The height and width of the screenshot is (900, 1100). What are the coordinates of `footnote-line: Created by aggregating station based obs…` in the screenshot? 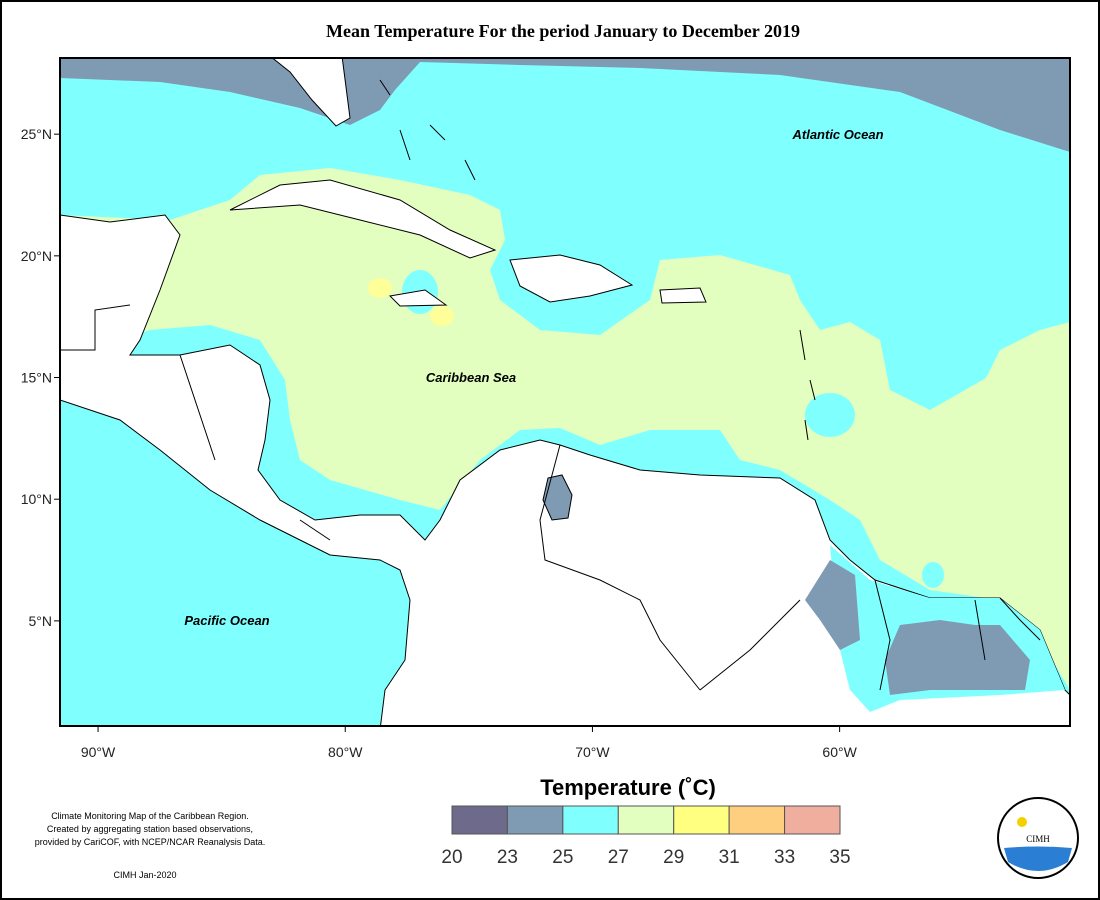 It's located at (150, 829).